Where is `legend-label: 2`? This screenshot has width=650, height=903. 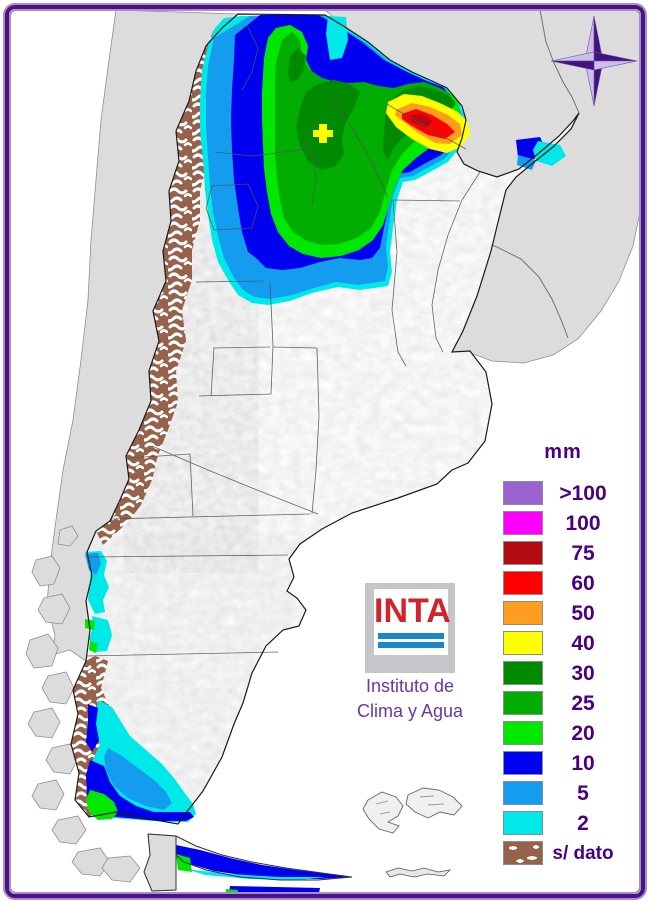
legend-label: 2 is located at coordinates (583, 823).